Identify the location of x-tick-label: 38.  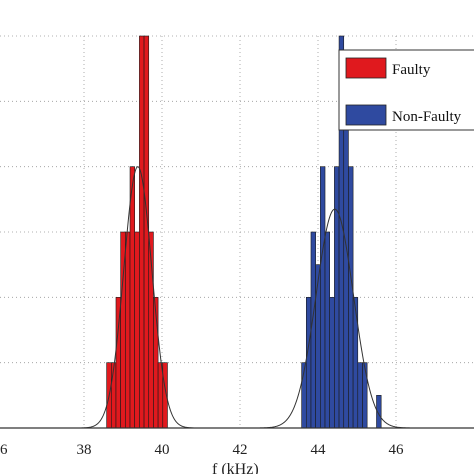
(84, 450).